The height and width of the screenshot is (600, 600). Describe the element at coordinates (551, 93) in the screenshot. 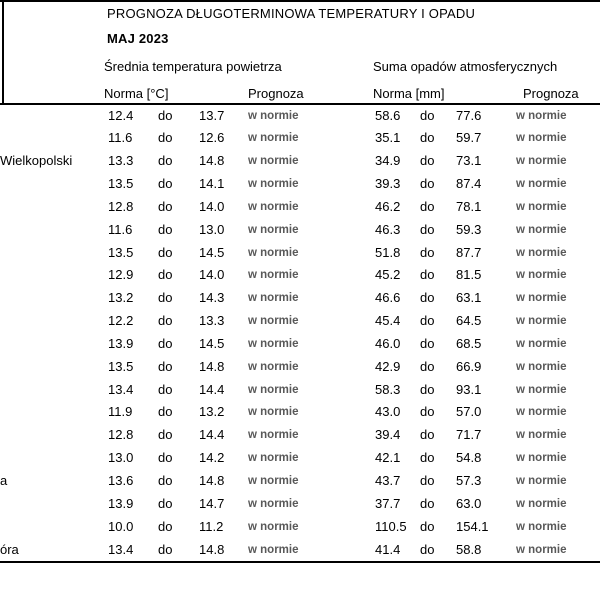

I see `precipitation-forecast-header: Prognoza` at that location.